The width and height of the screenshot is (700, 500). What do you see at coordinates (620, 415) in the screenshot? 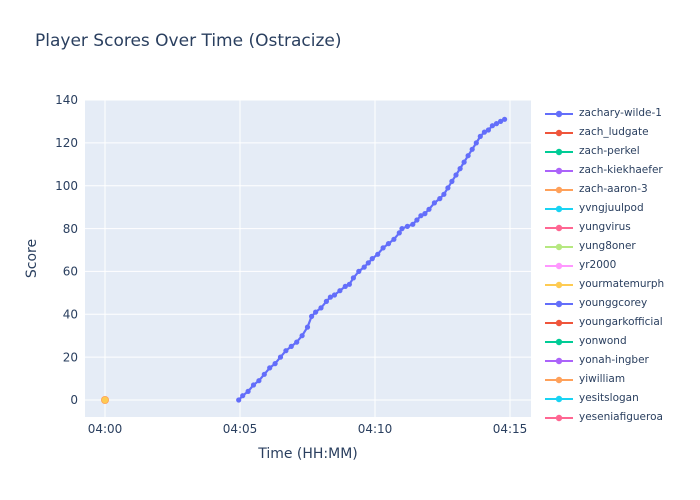
I see `legend-item-yeseniafigueroa: yeseniafigueroa` at bounding box center [620, 415].